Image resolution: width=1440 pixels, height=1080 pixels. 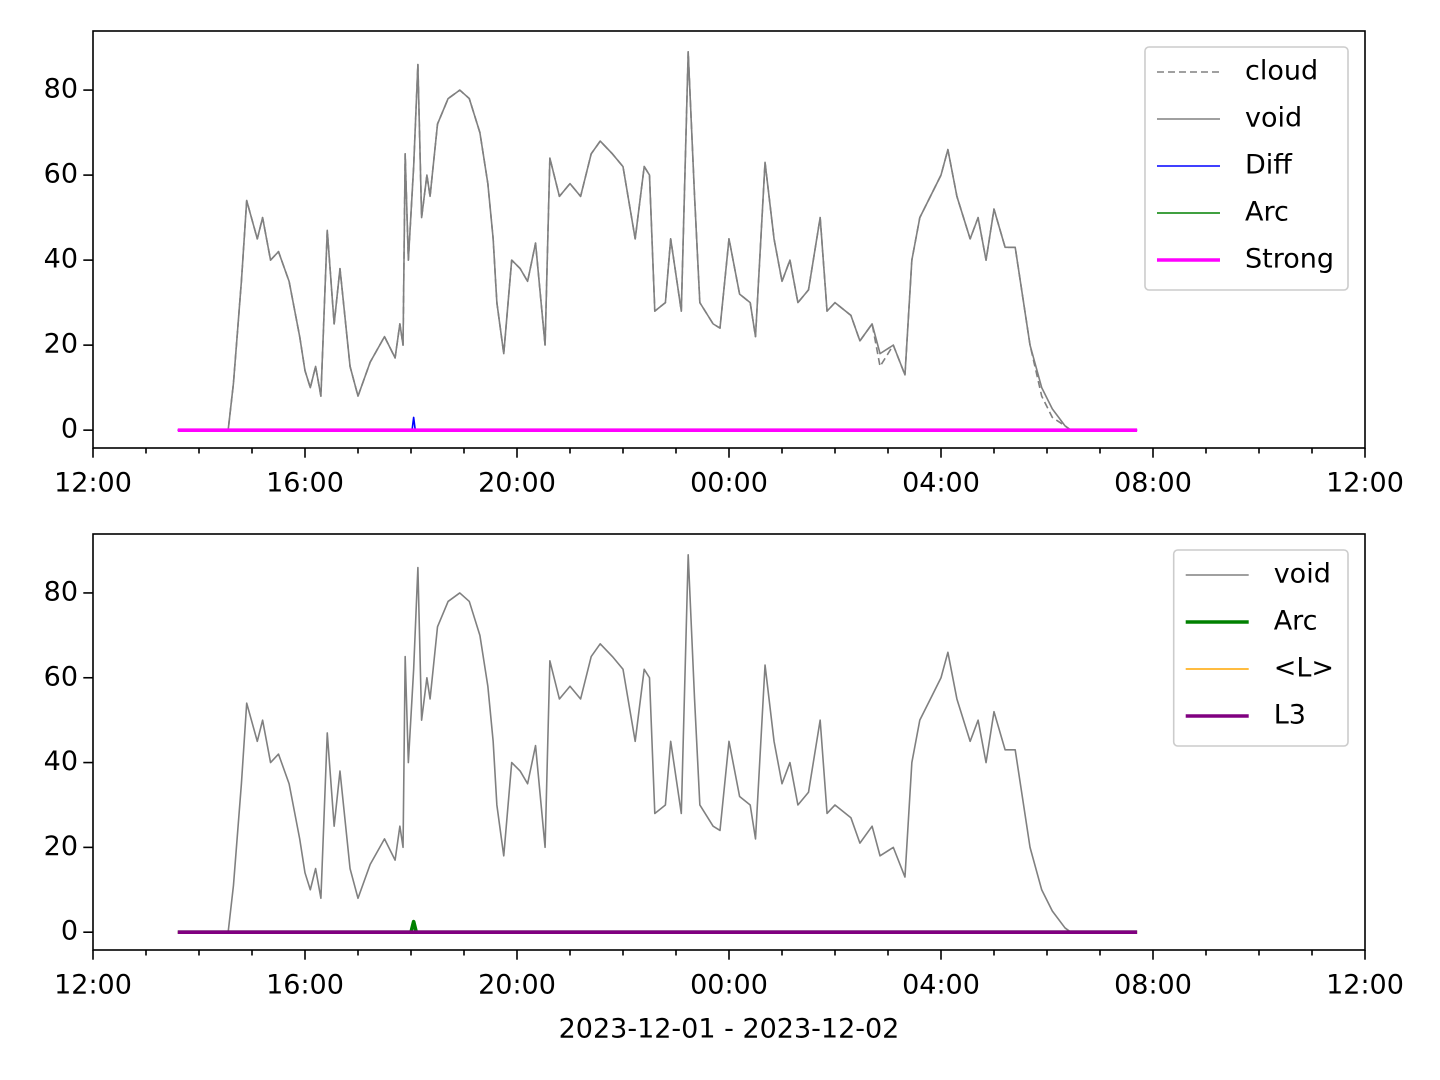 What do you see at coordinates (1290, 715) in the screenshot?
I see `legend-label: L3` at bounding box center [1290, 715].